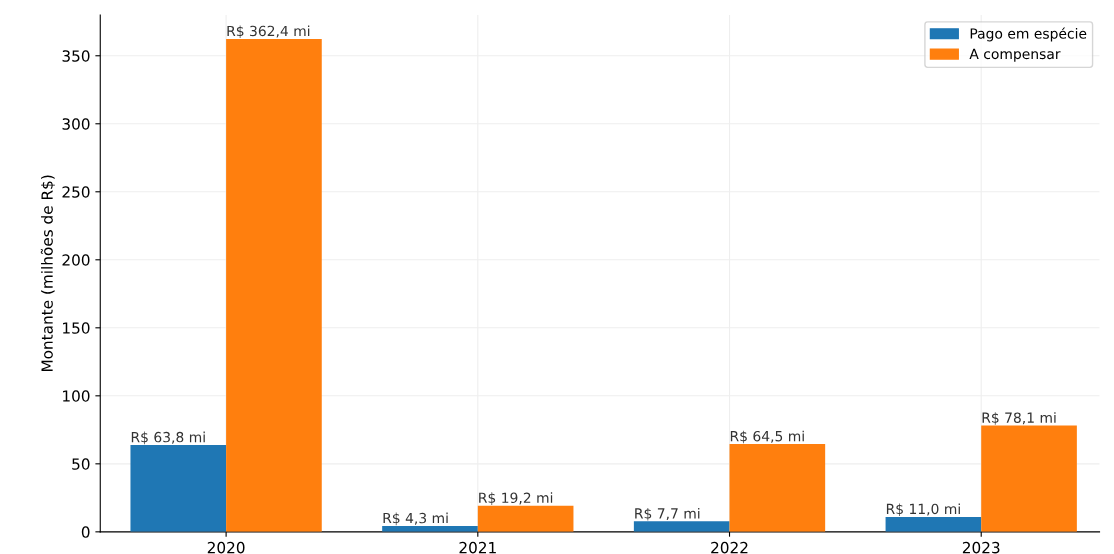  I want to click on y-axis-title: Montante (milhões de R$), so click(47, 273).